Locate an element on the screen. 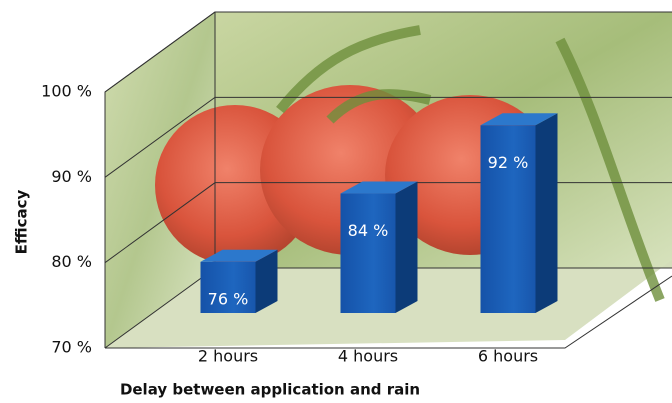 This screenshot has width=672, height=403. x-tick-label: 4 hours is located at coordinates (368, 356).